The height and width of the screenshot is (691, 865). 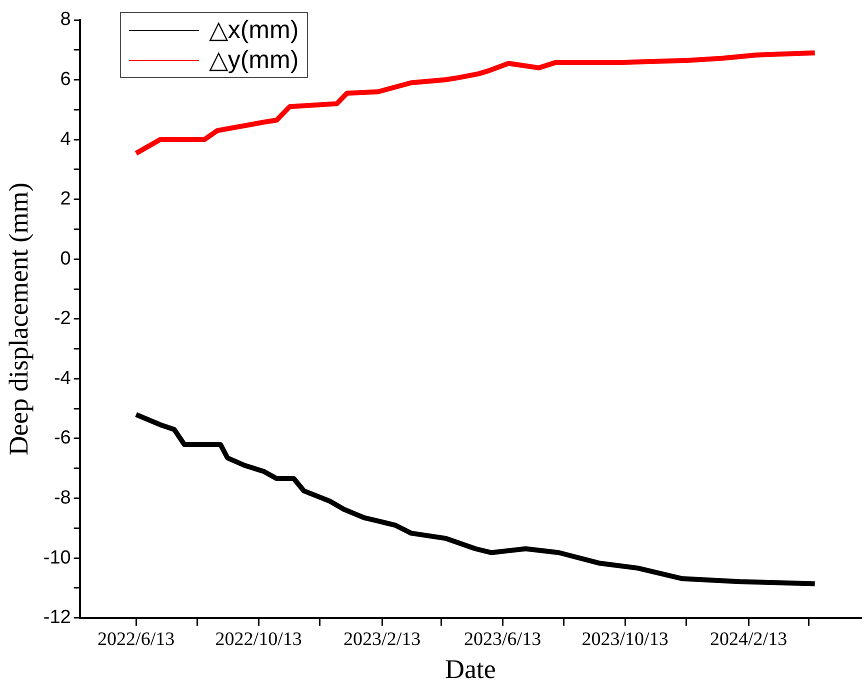 I want to click on y-tick-label: -6, so click(x=62, y=438).